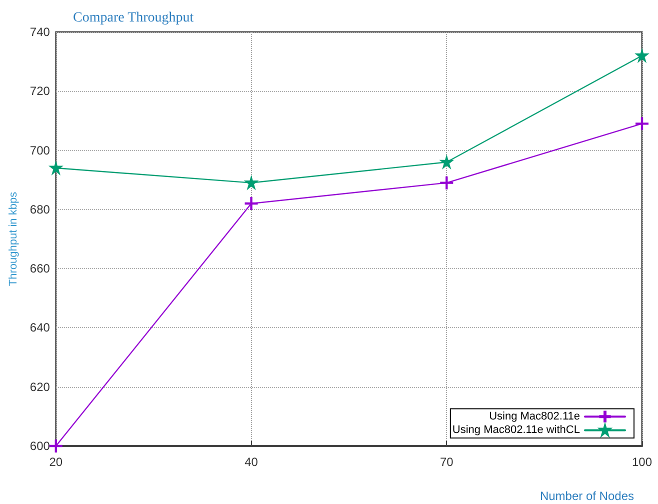 This screenshot has height=504, width=658. I want to click on legend-label: Using Mac802.11e withCL, so click(516, 430).